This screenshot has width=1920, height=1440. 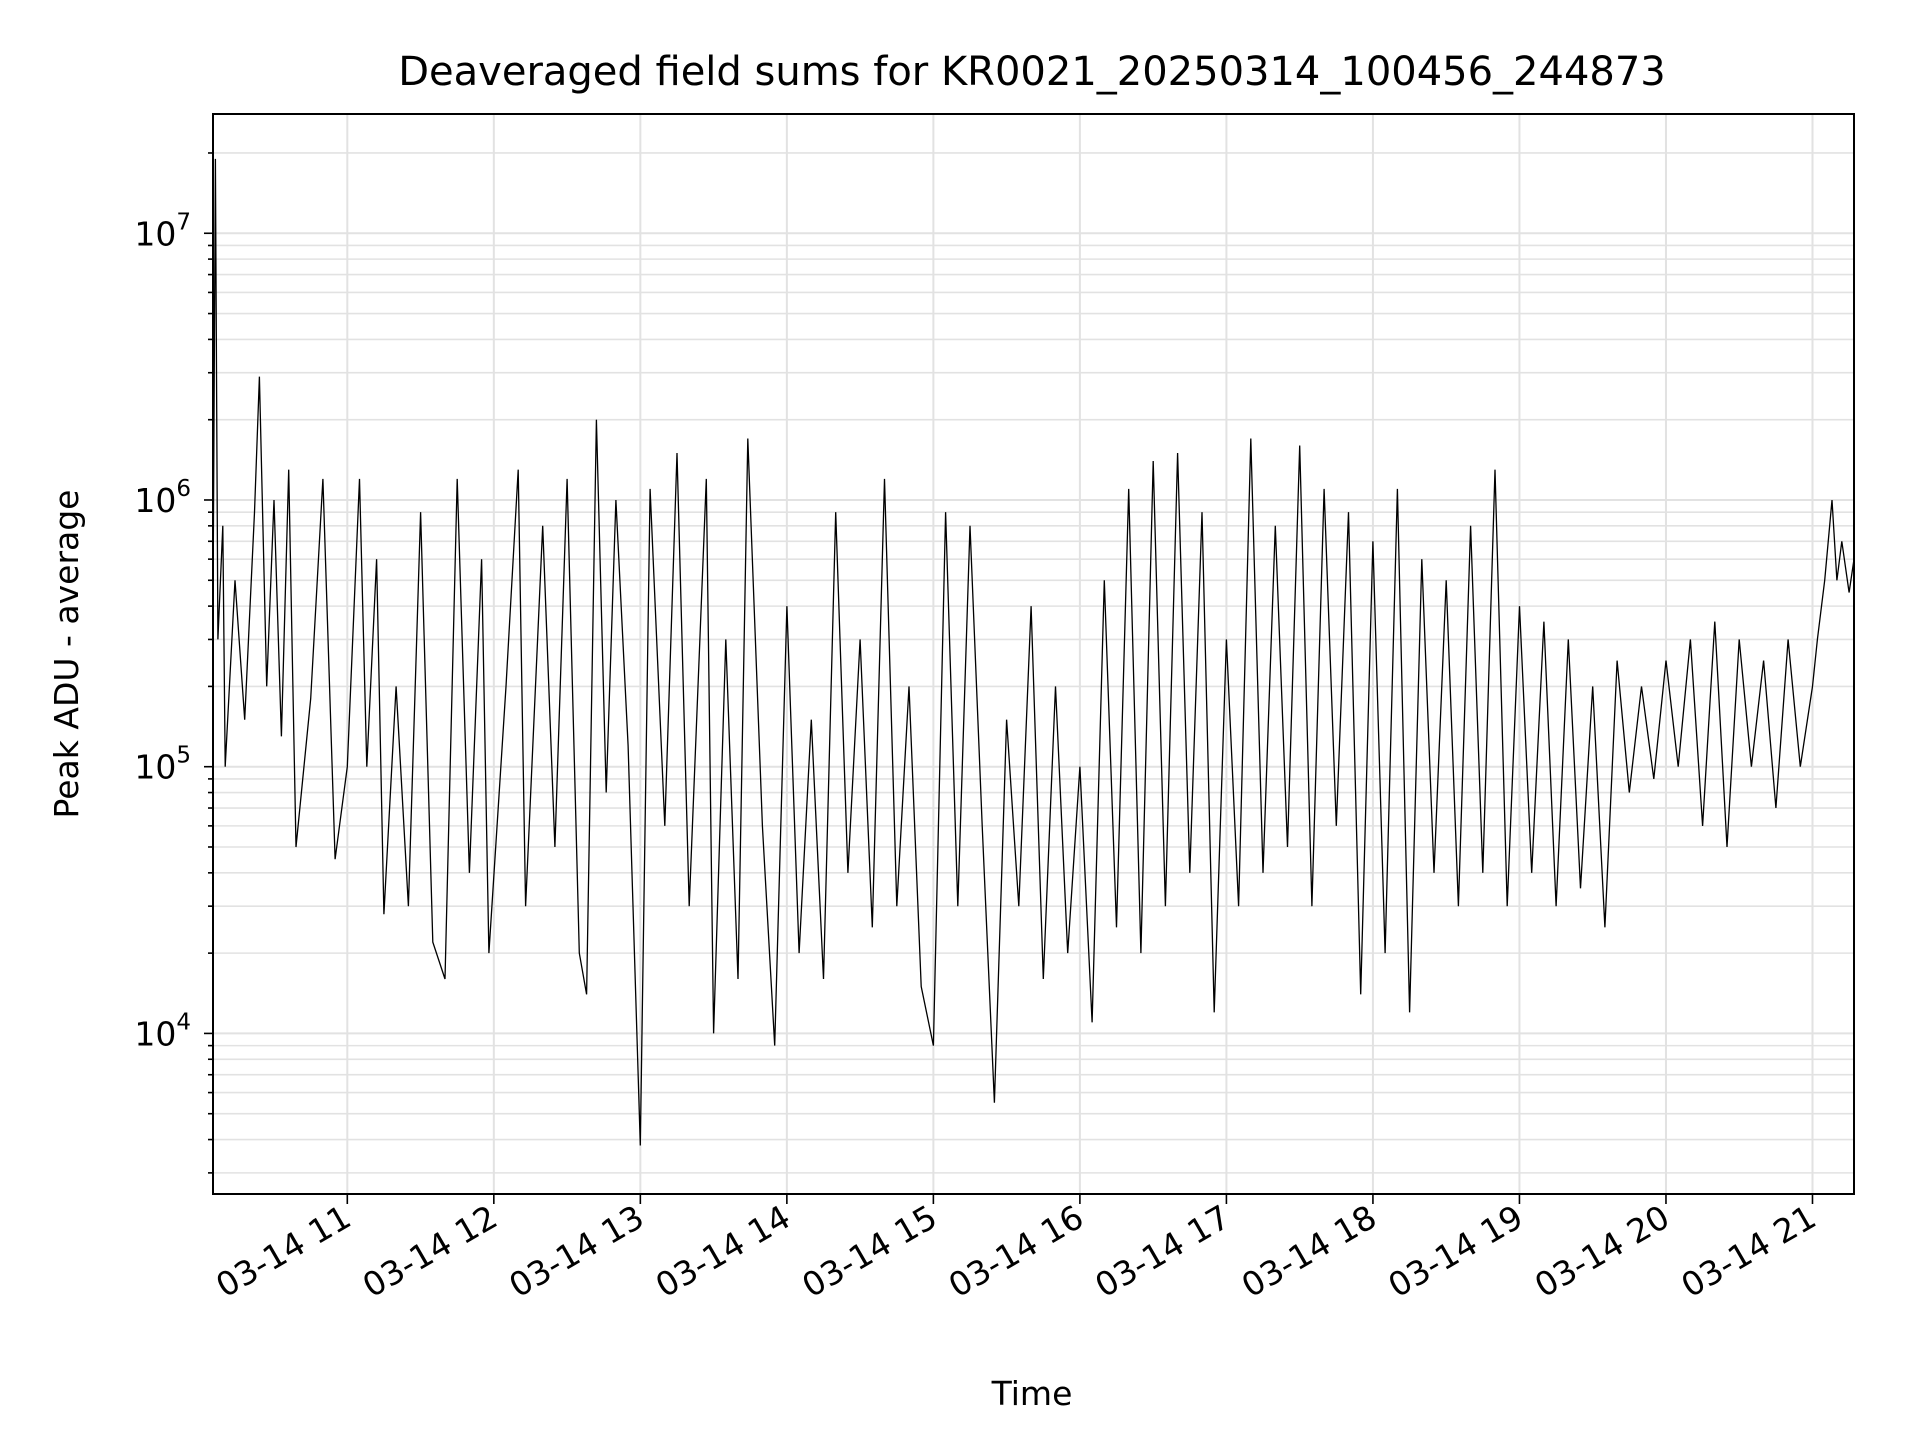 I want to click on y-axis-ticks: 10⁴ 10⁵ 10⁶ 10⁷, so click(x=173, y=663).